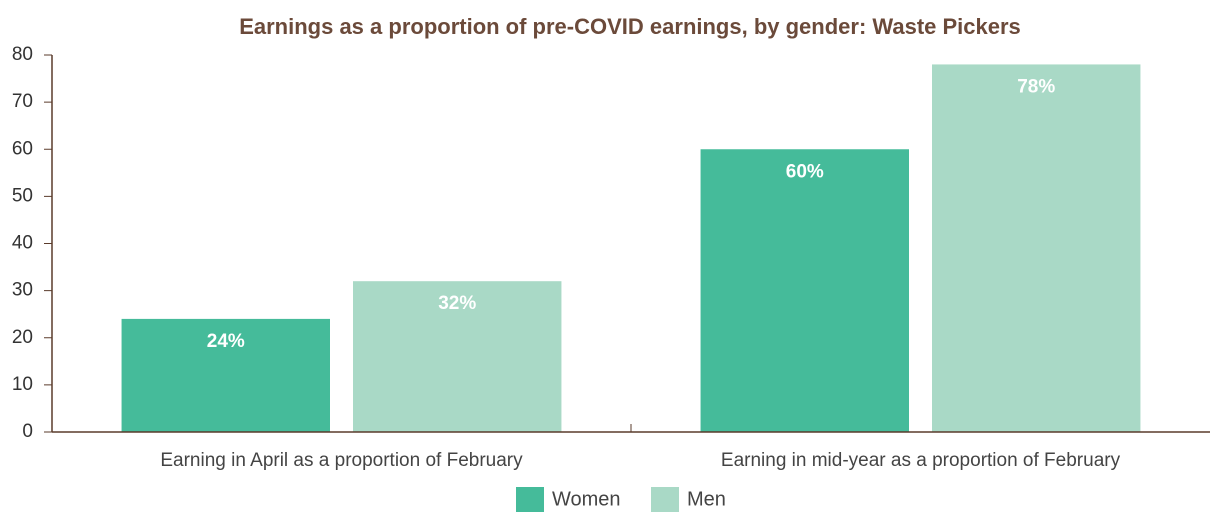  Describe the element at coordinates (457, 303) in the screenshot. I see `value-label: 32%` at that location.